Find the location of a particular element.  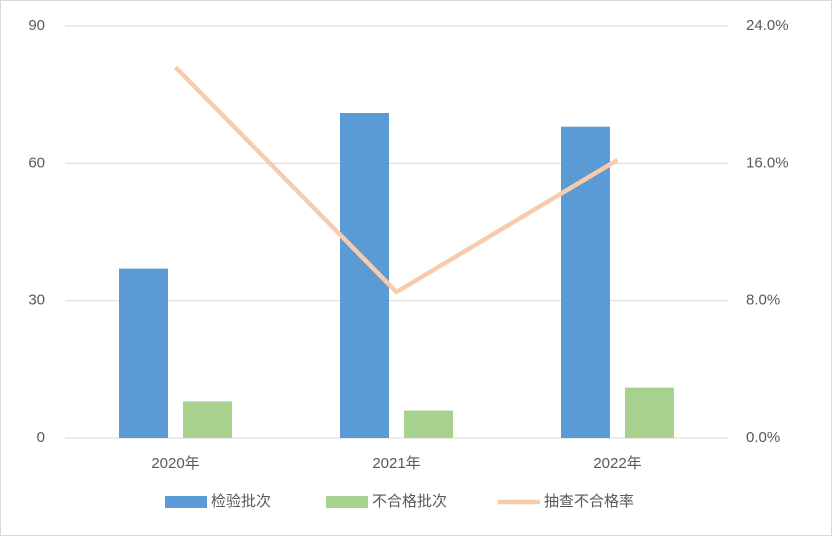

y2-tick-label: 16.0% is located at coordinates (767, 162).